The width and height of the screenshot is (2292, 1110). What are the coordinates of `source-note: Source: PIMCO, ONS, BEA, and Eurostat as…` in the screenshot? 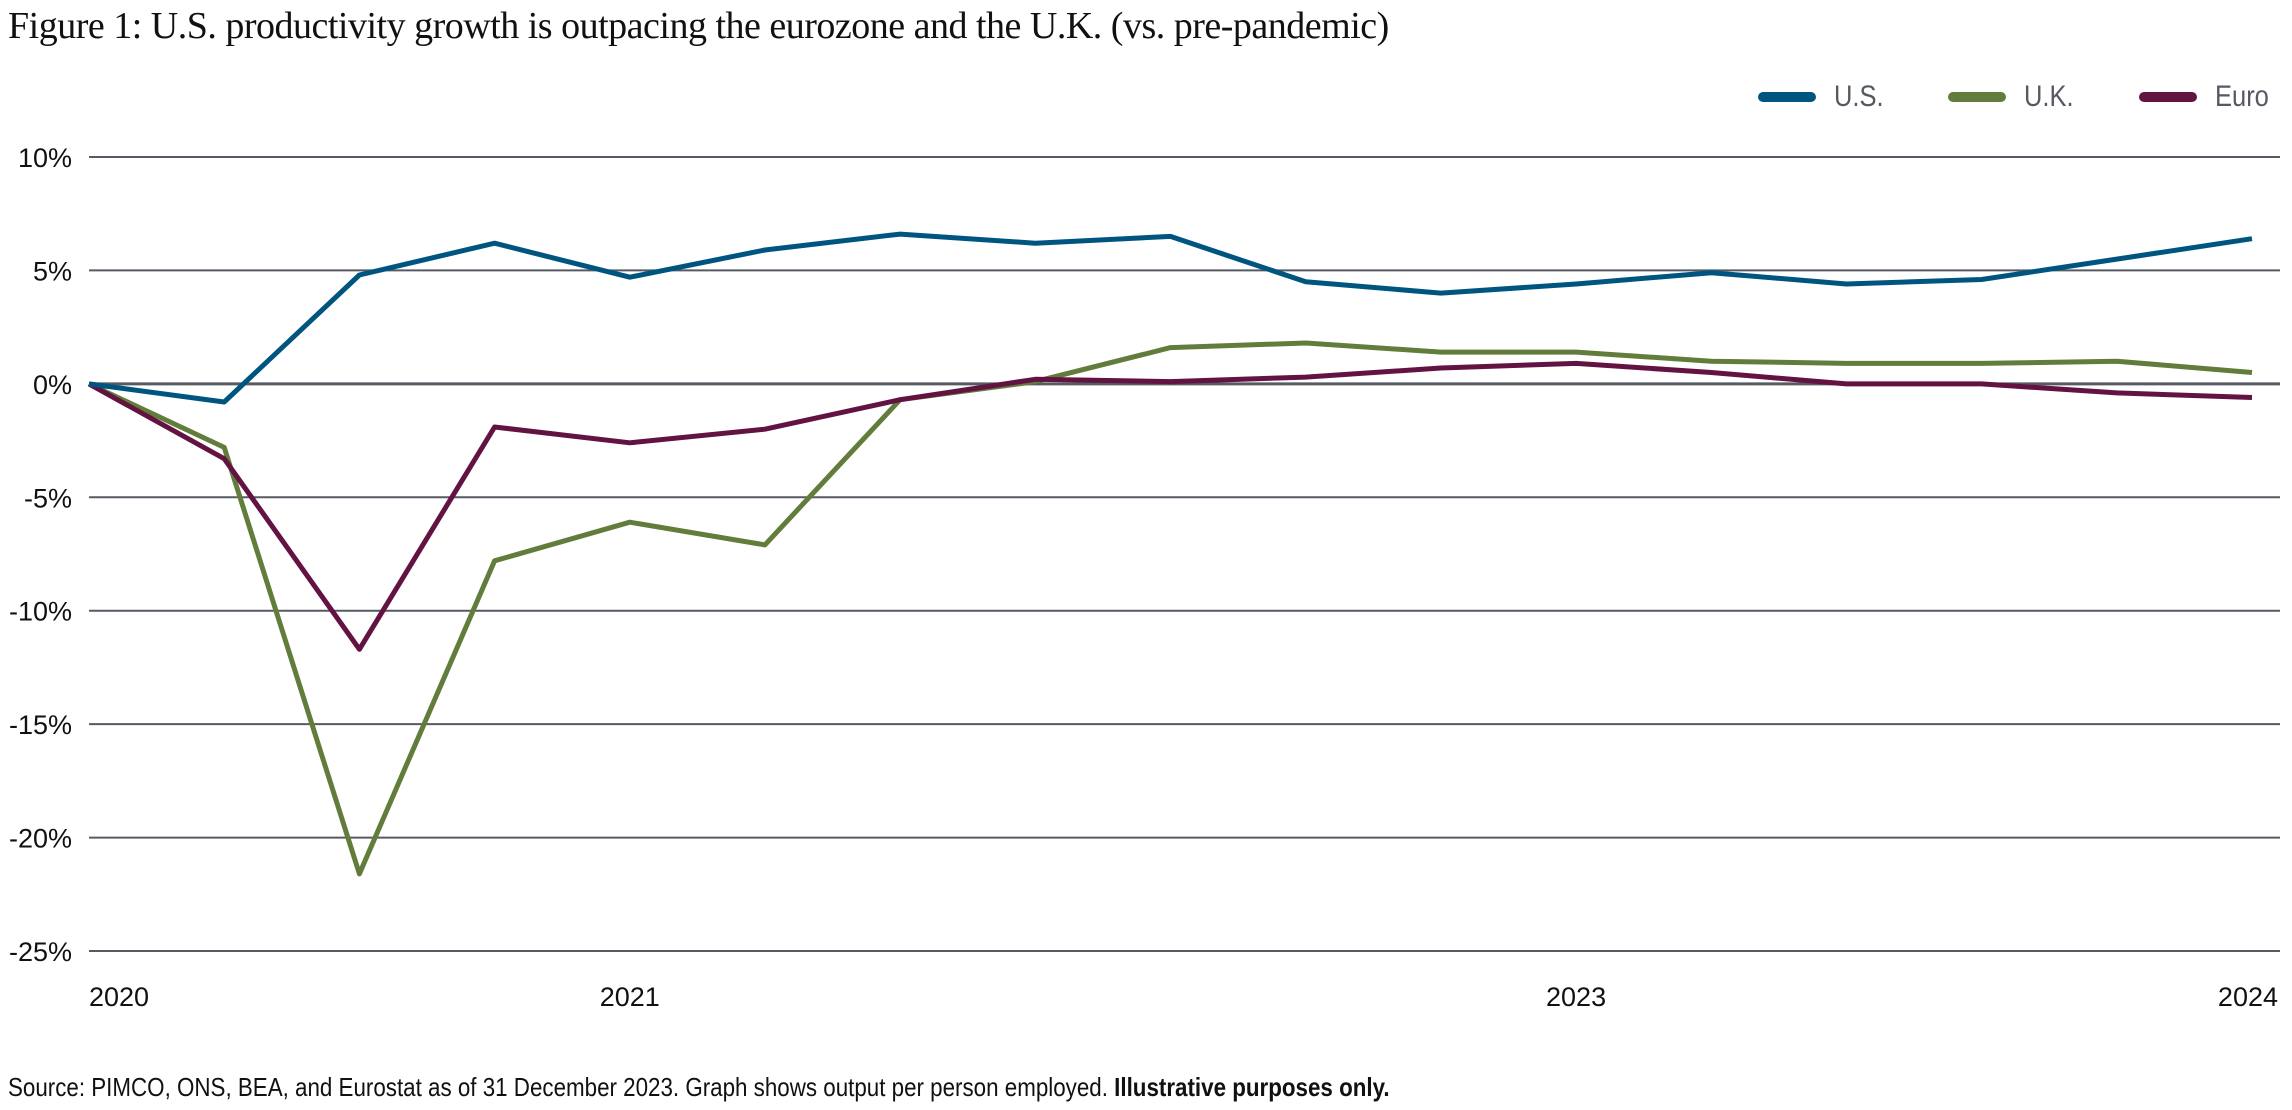 It's located at (558, 1087).